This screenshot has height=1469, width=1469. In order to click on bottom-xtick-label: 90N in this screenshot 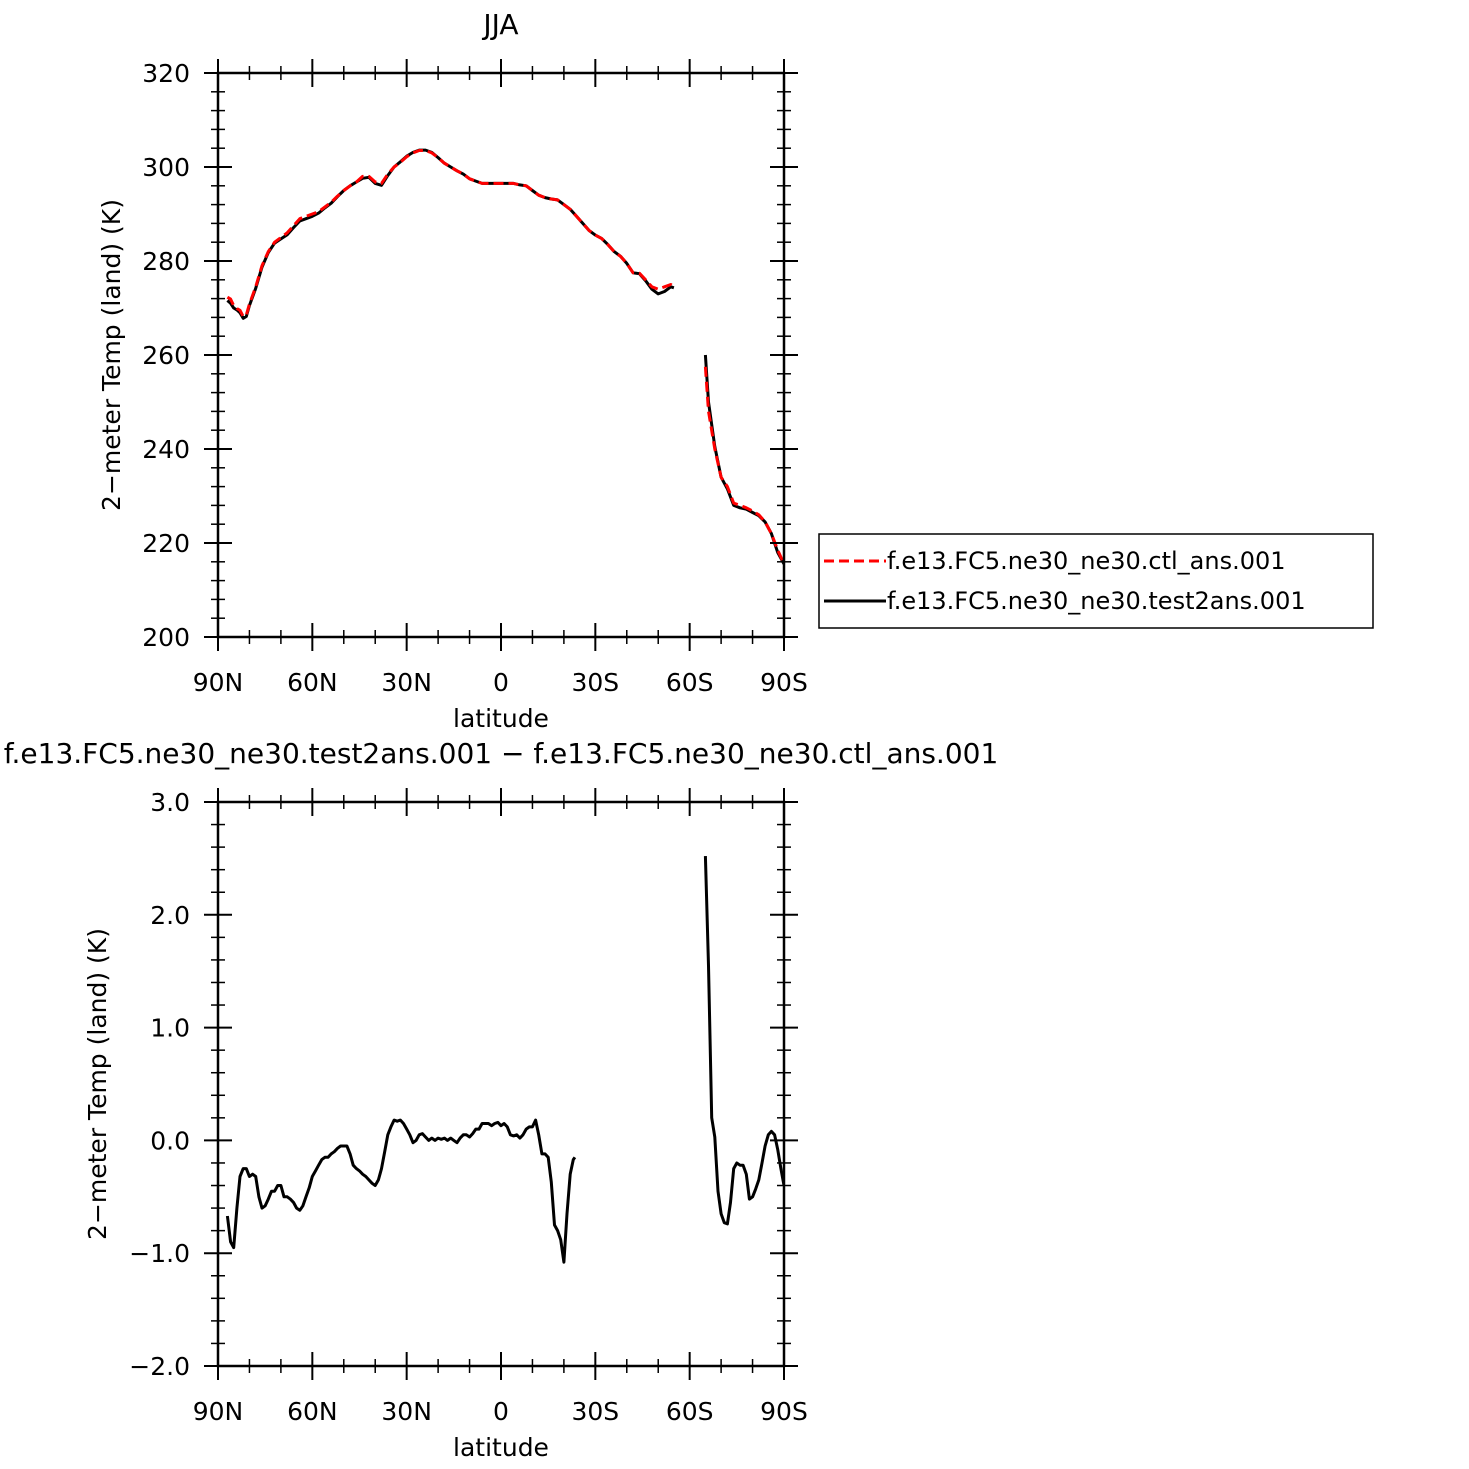, I will do `click(218, 1411)`.